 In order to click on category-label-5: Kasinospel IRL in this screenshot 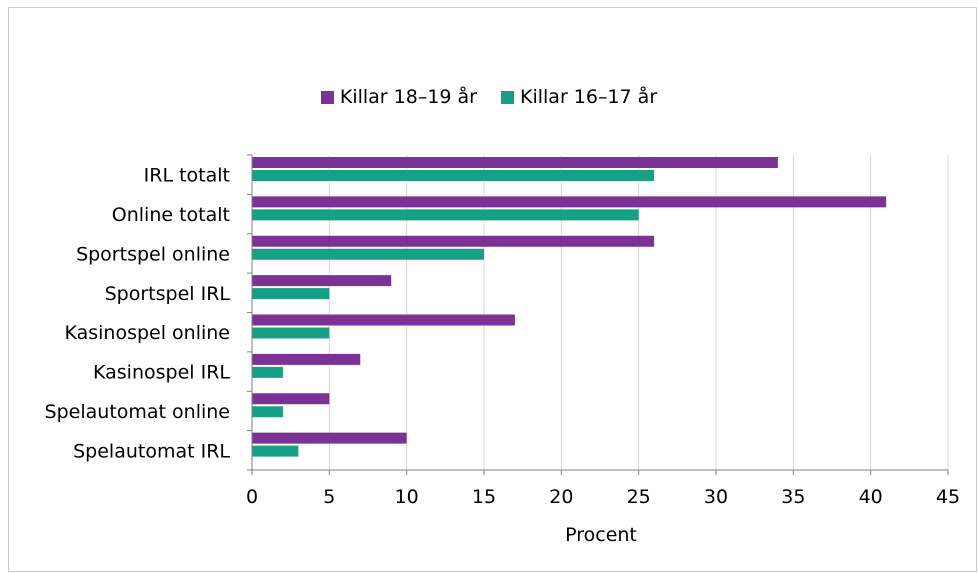, I will do `click(161, 373)`.